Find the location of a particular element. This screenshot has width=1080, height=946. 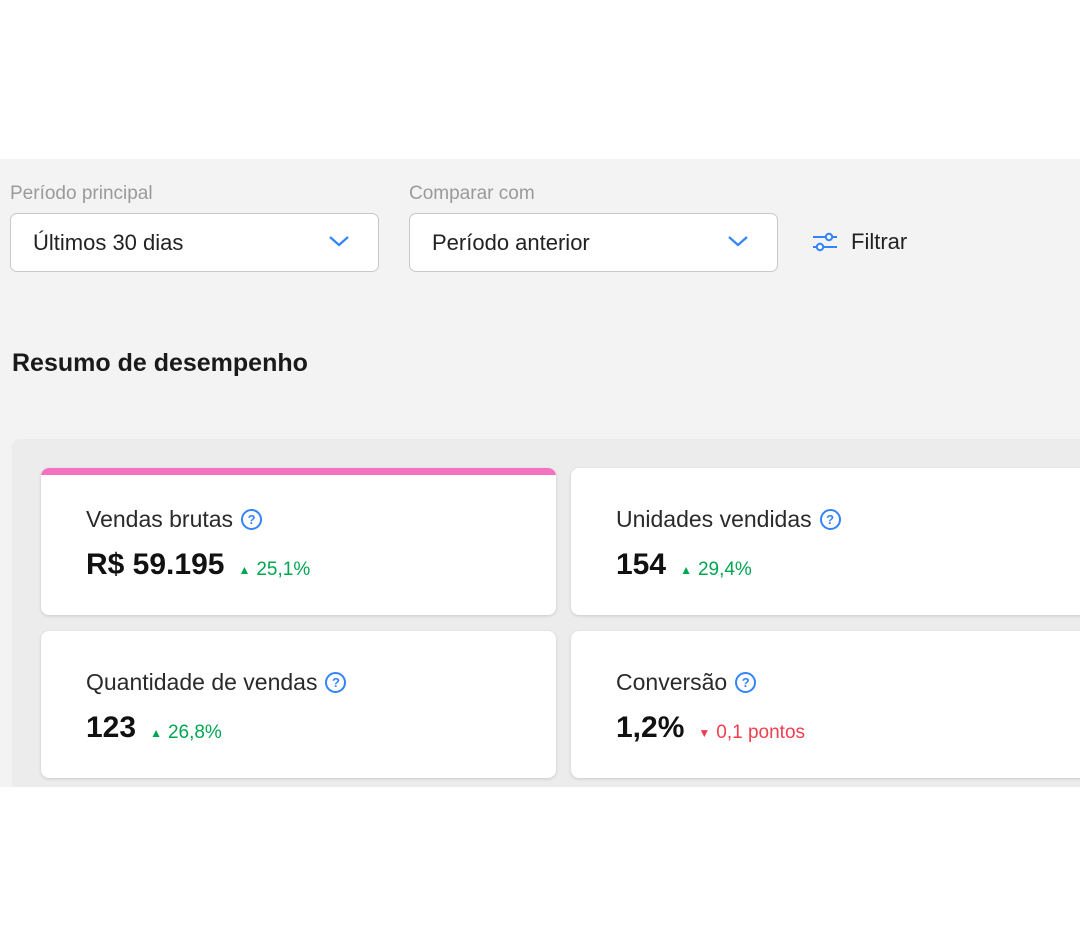

filter-button: Filtrar is located at coordinates (859, 242).